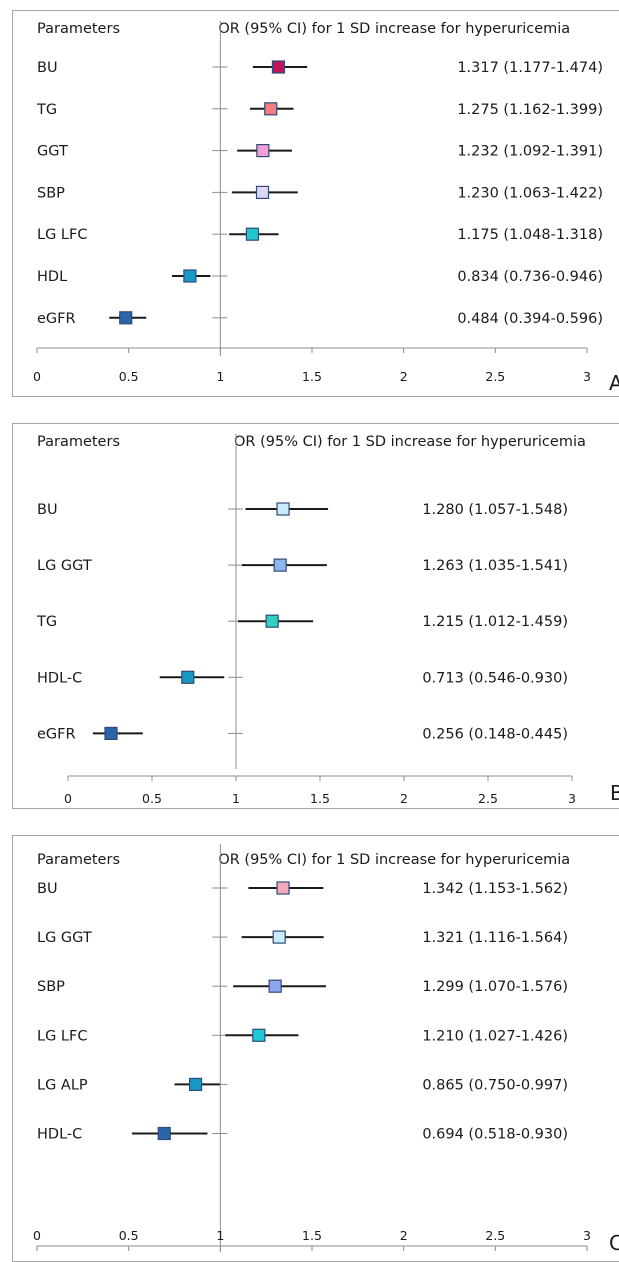  I want to click on parameter-label: HDL, so click(52, 277).